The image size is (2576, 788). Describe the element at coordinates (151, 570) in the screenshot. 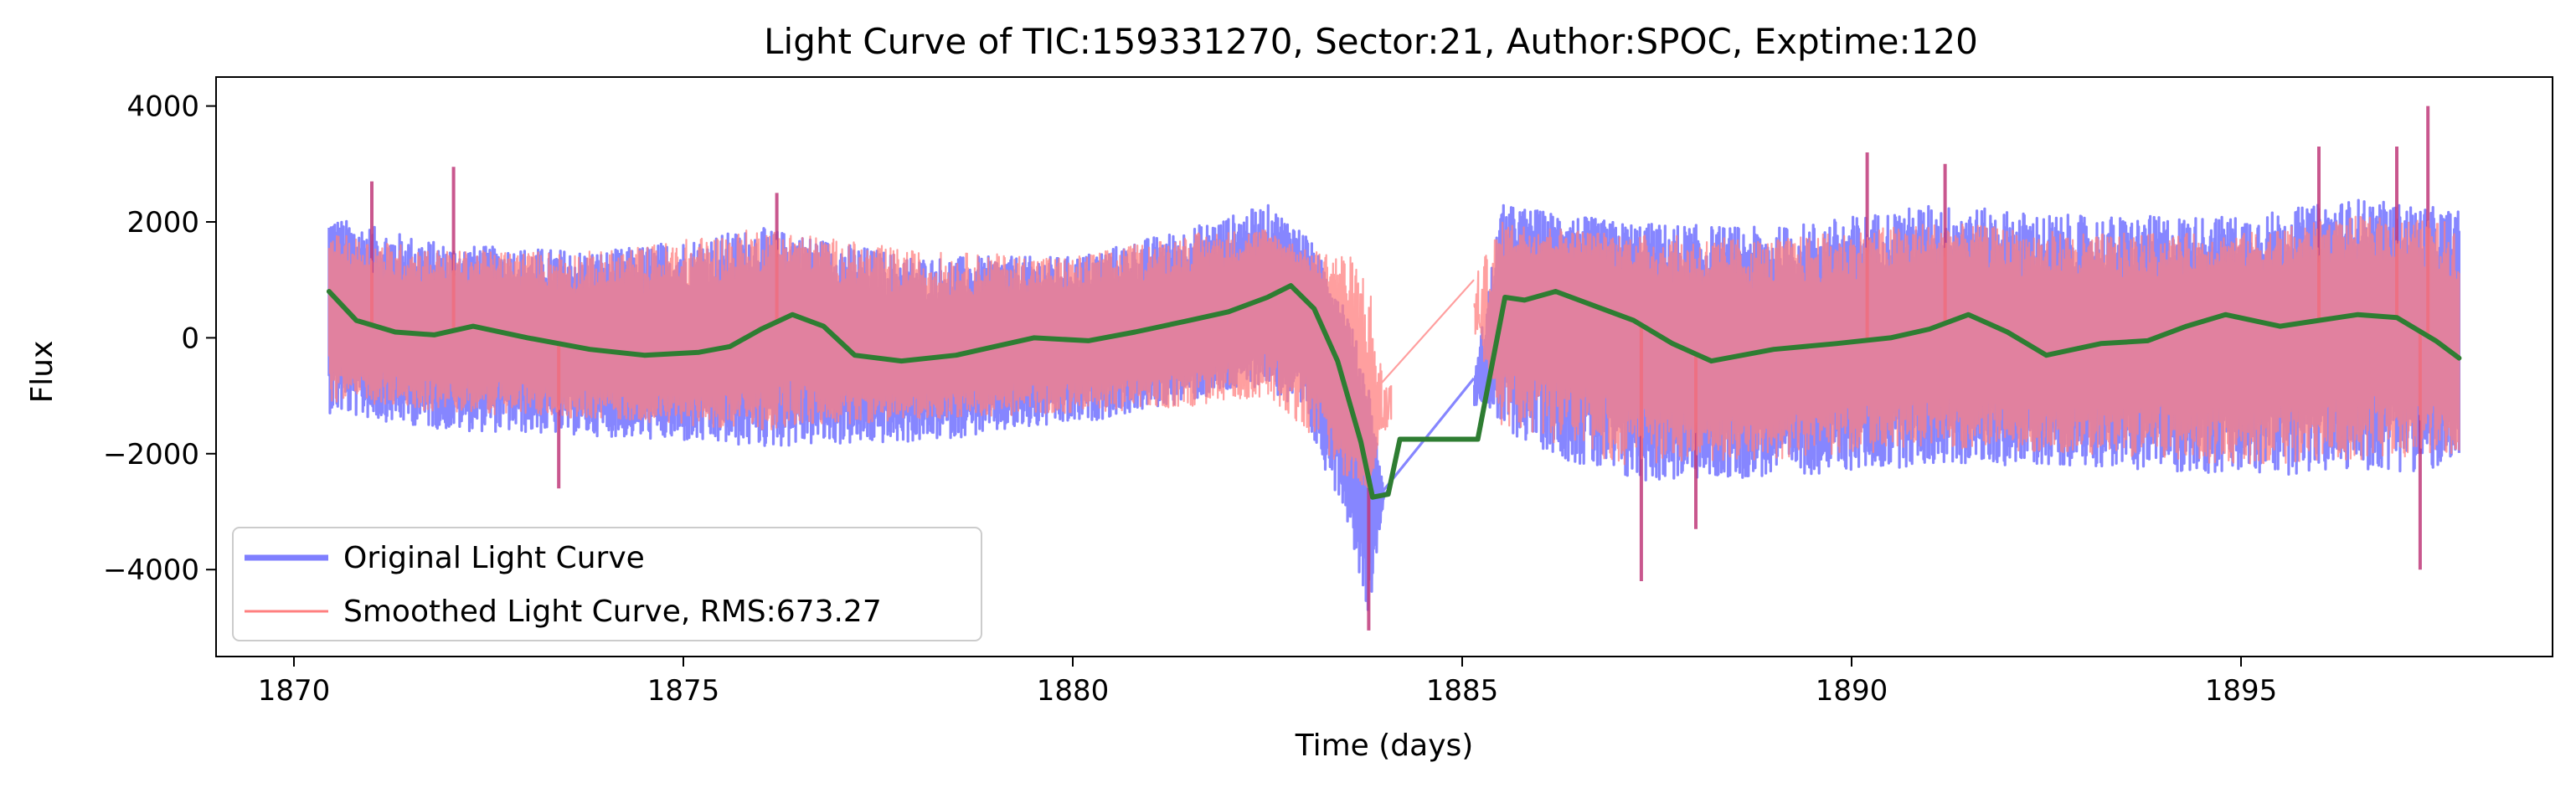

I see `y-tick-label: −4000` at that location.